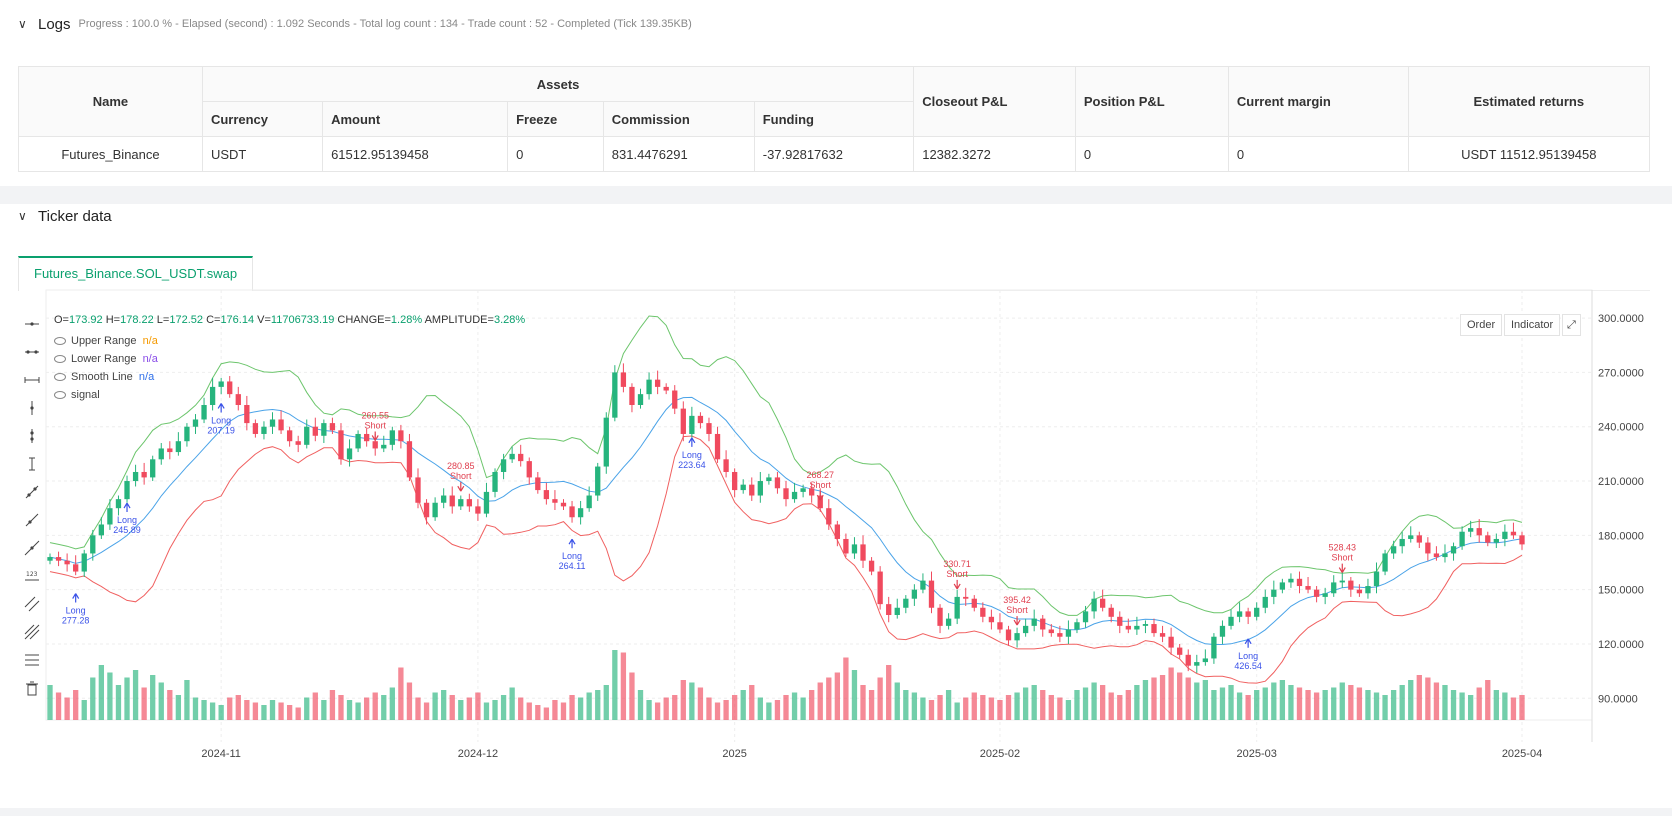 Image resolution: width=1672 pixels, height=816 pixels. Describe the element at coordinates (32, 436) in the screenshot. I see `vertical-ray-icon` at that location.